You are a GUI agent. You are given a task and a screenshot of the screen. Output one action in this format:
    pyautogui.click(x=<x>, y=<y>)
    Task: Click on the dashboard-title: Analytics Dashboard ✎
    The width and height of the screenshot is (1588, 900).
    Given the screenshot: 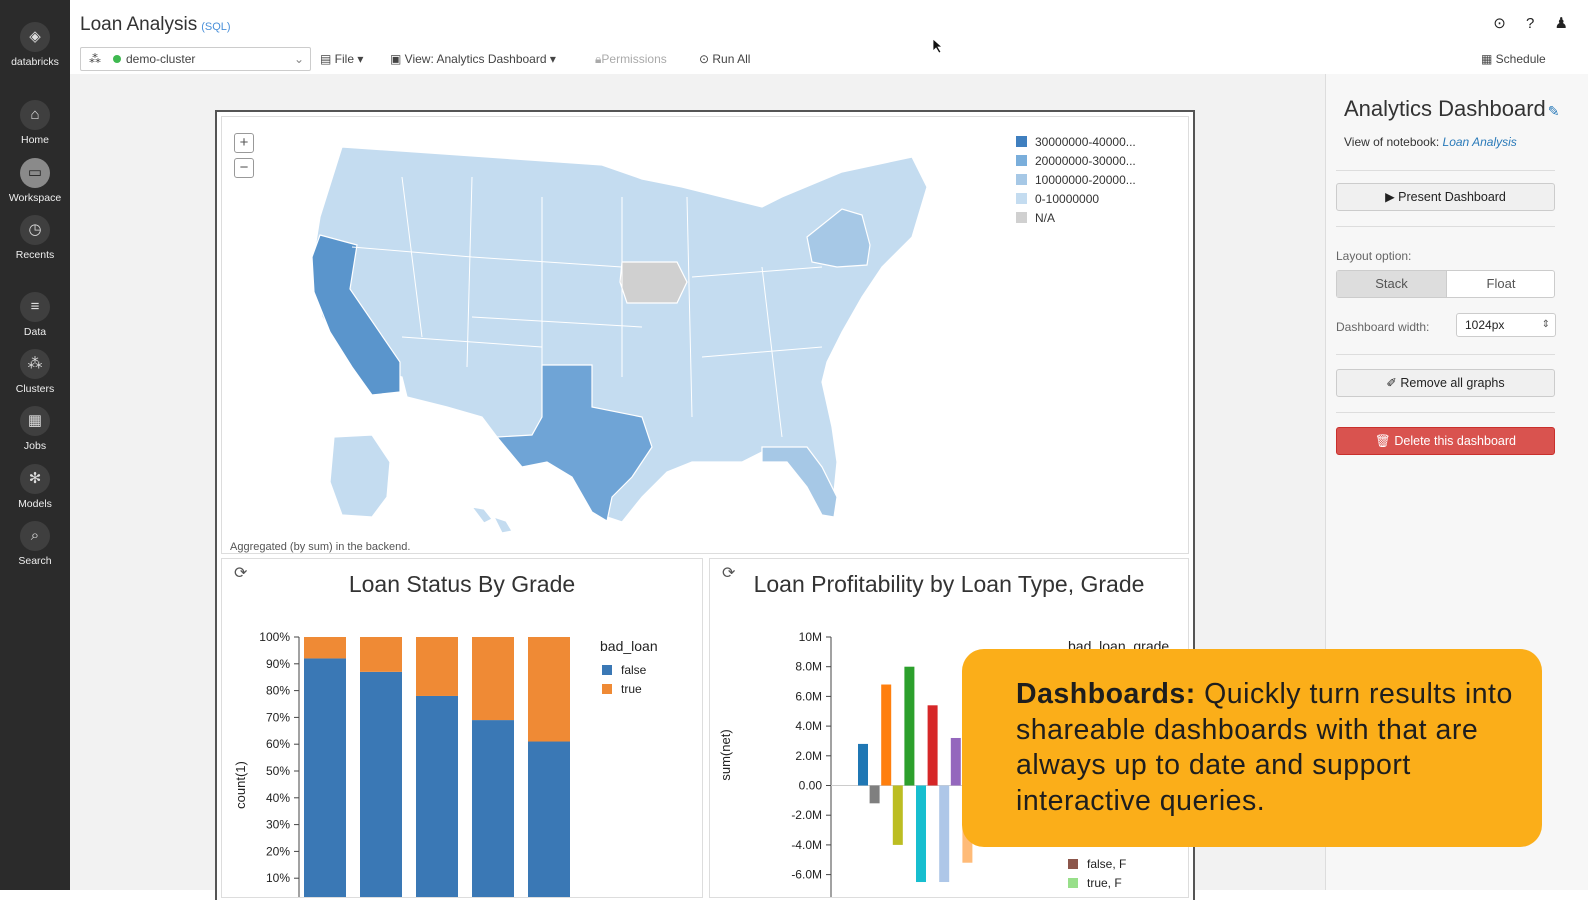 What is the action you would take?
    pyautogui.click(x=1452, y=109)
    